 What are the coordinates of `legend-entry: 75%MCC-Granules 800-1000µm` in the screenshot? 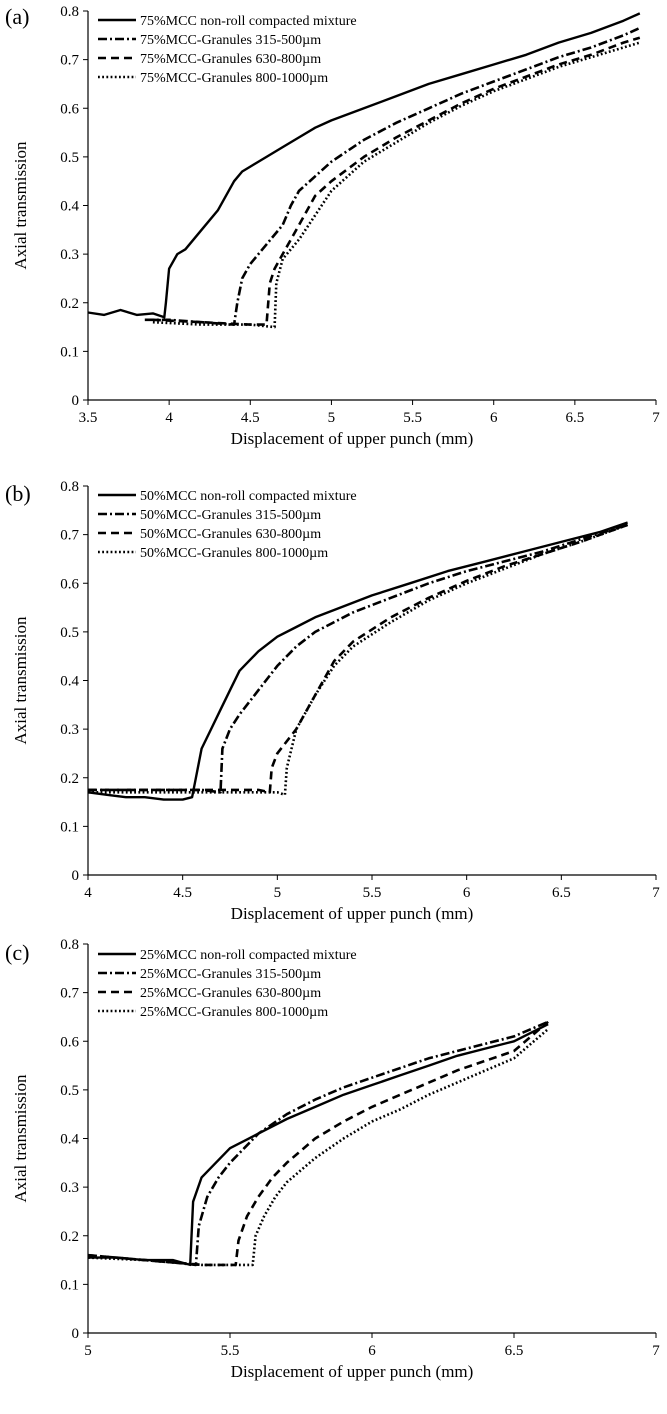 It's located at (234, 78).